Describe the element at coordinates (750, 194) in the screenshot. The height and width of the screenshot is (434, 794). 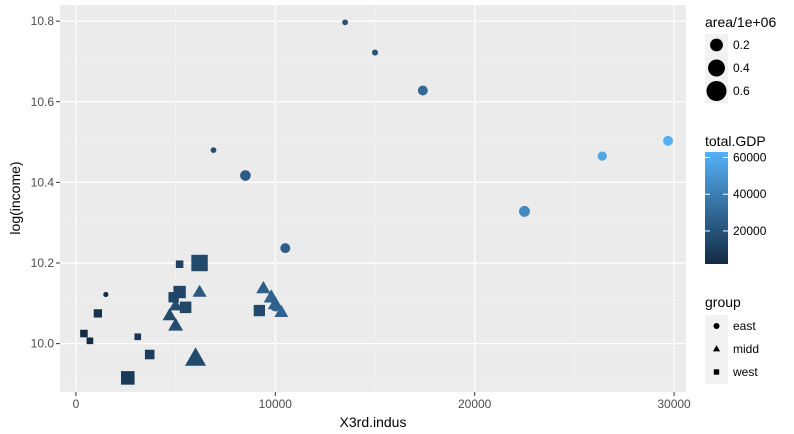
I see `color-legend-label: 40000` at that location.